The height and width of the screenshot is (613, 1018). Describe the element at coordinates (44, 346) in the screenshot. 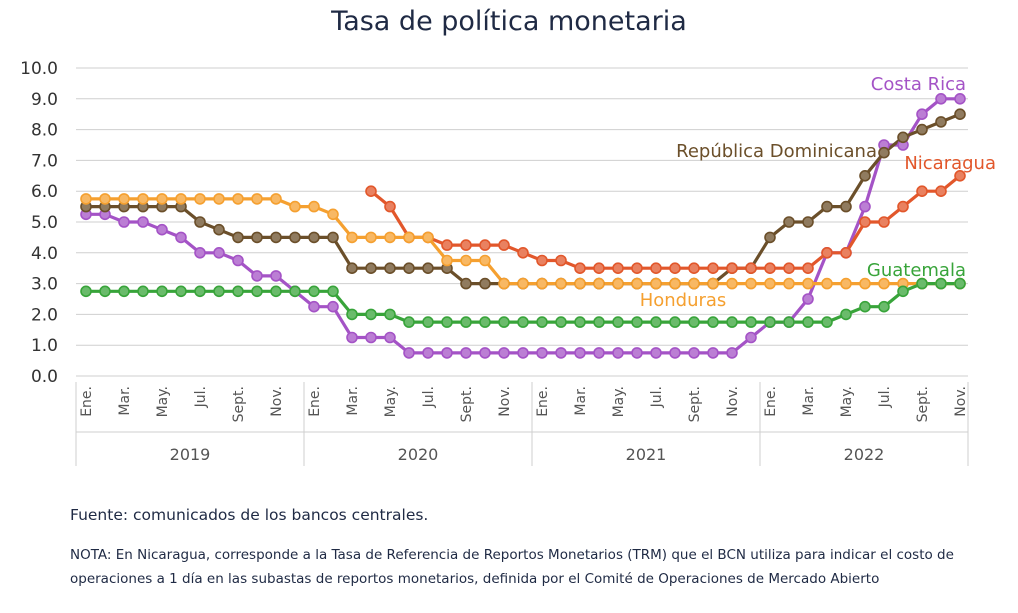

I see `y-tick-label: 1.0` at that location.